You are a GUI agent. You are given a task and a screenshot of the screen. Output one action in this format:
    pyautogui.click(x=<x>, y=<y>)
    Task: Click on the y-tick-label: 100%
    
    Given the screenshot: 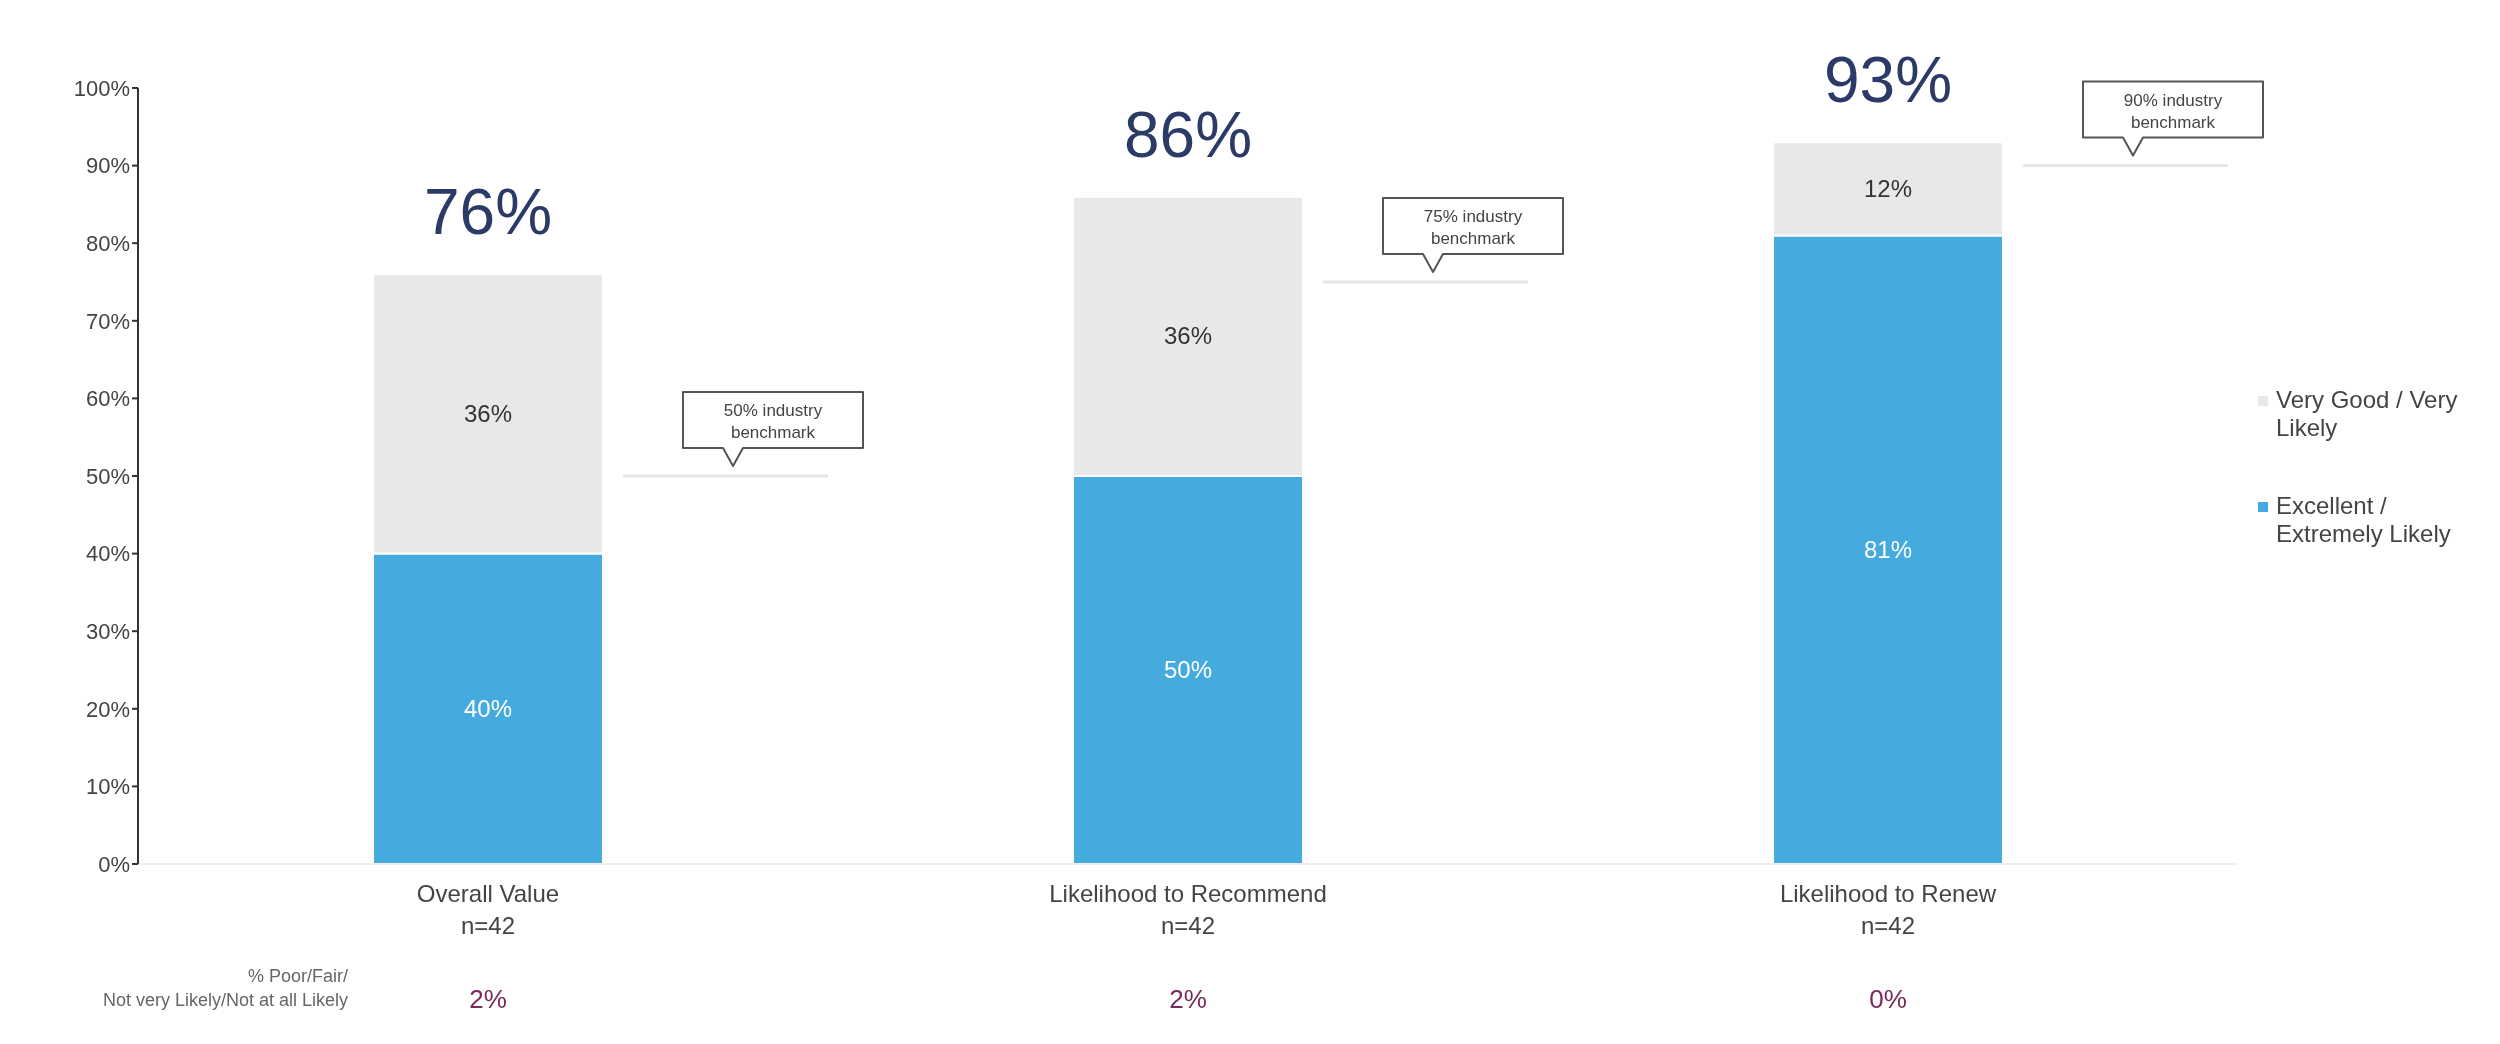 What is the action you would take?
    pyautogui.click(x=101, y=88)
    